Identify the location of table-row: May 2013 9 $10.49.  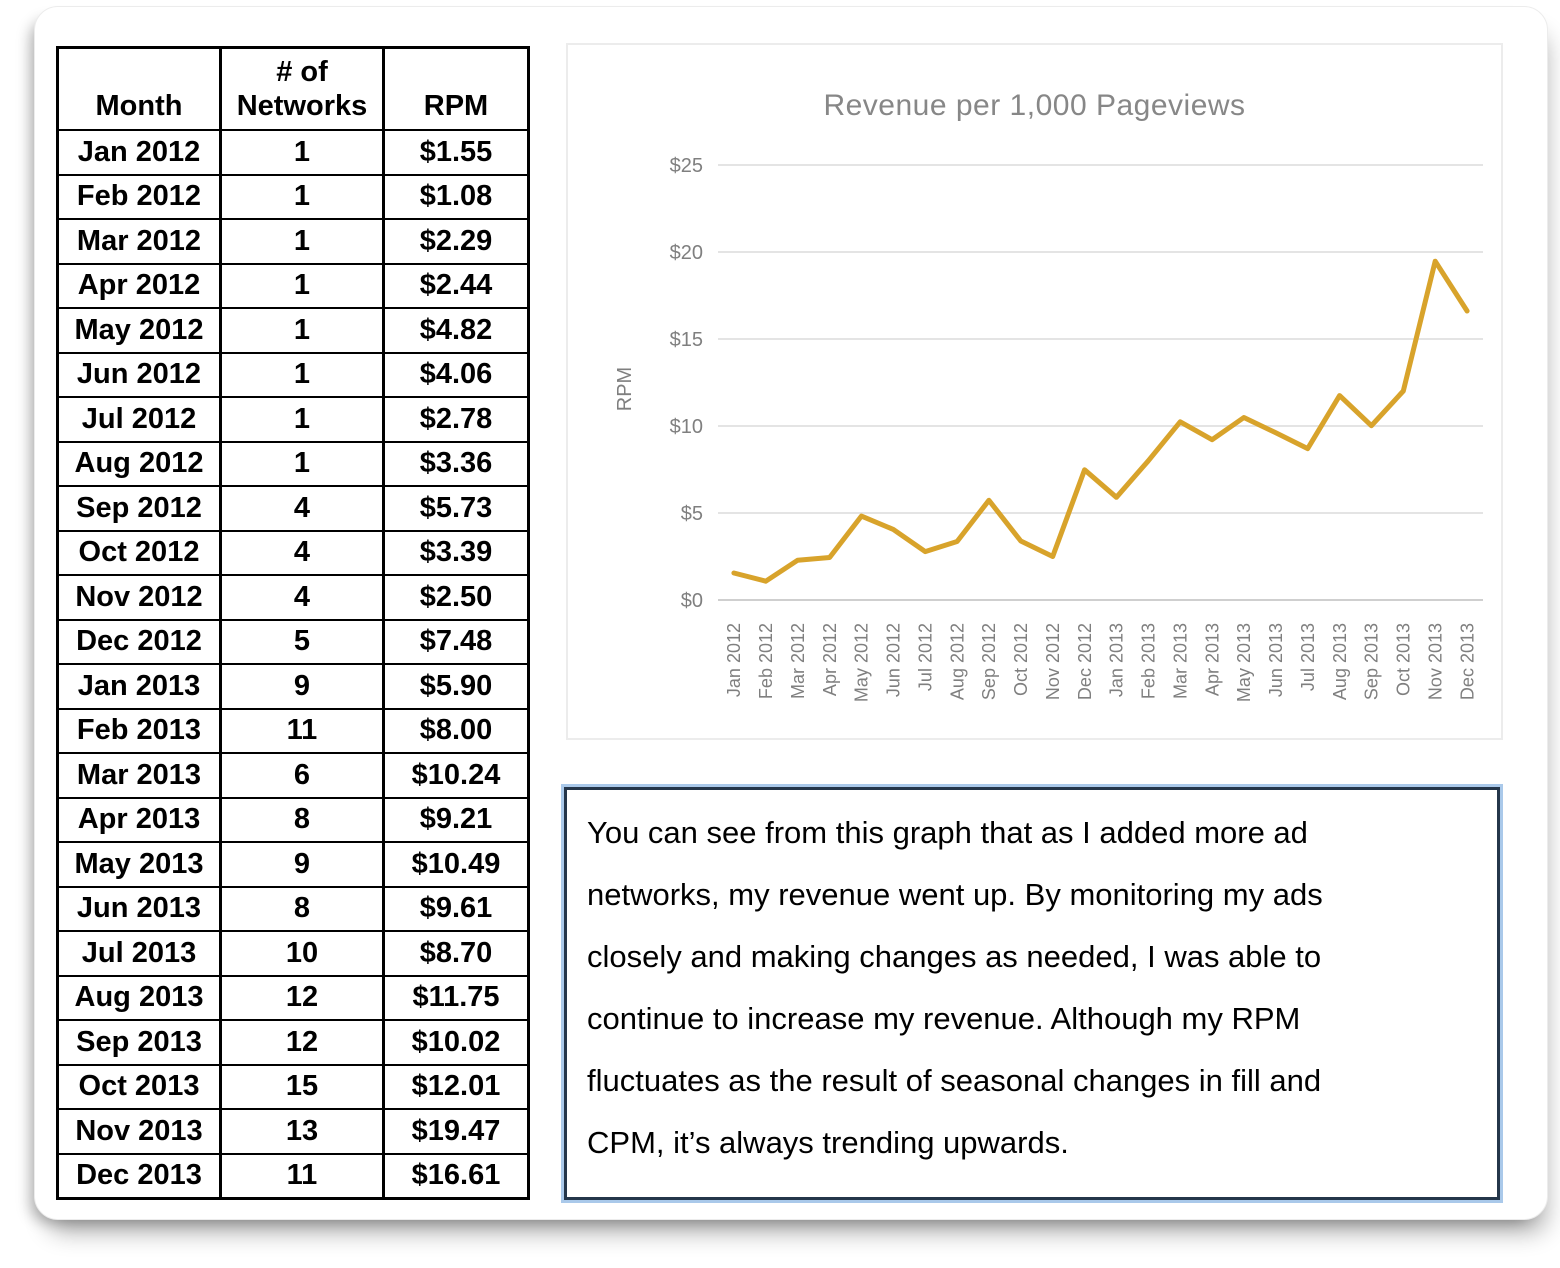
(293, 864).